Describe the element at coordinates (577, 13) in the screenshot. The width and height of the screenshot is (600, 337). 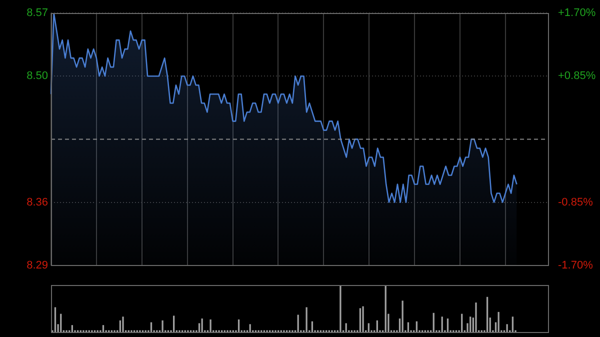
I see `y2-tick-label: +1.70%` at that location.